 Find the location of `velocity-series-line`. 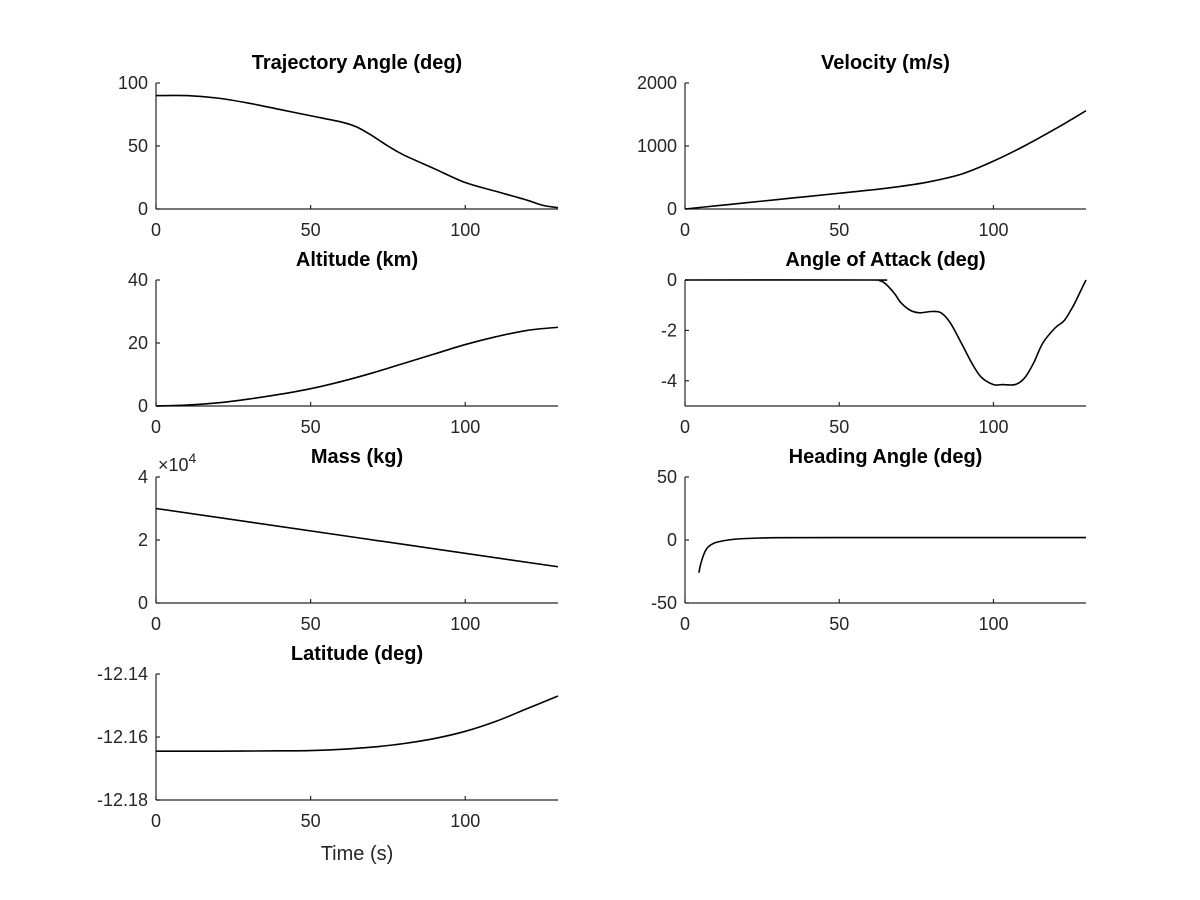

velocity-series-line is located at coordinates (885, 160).